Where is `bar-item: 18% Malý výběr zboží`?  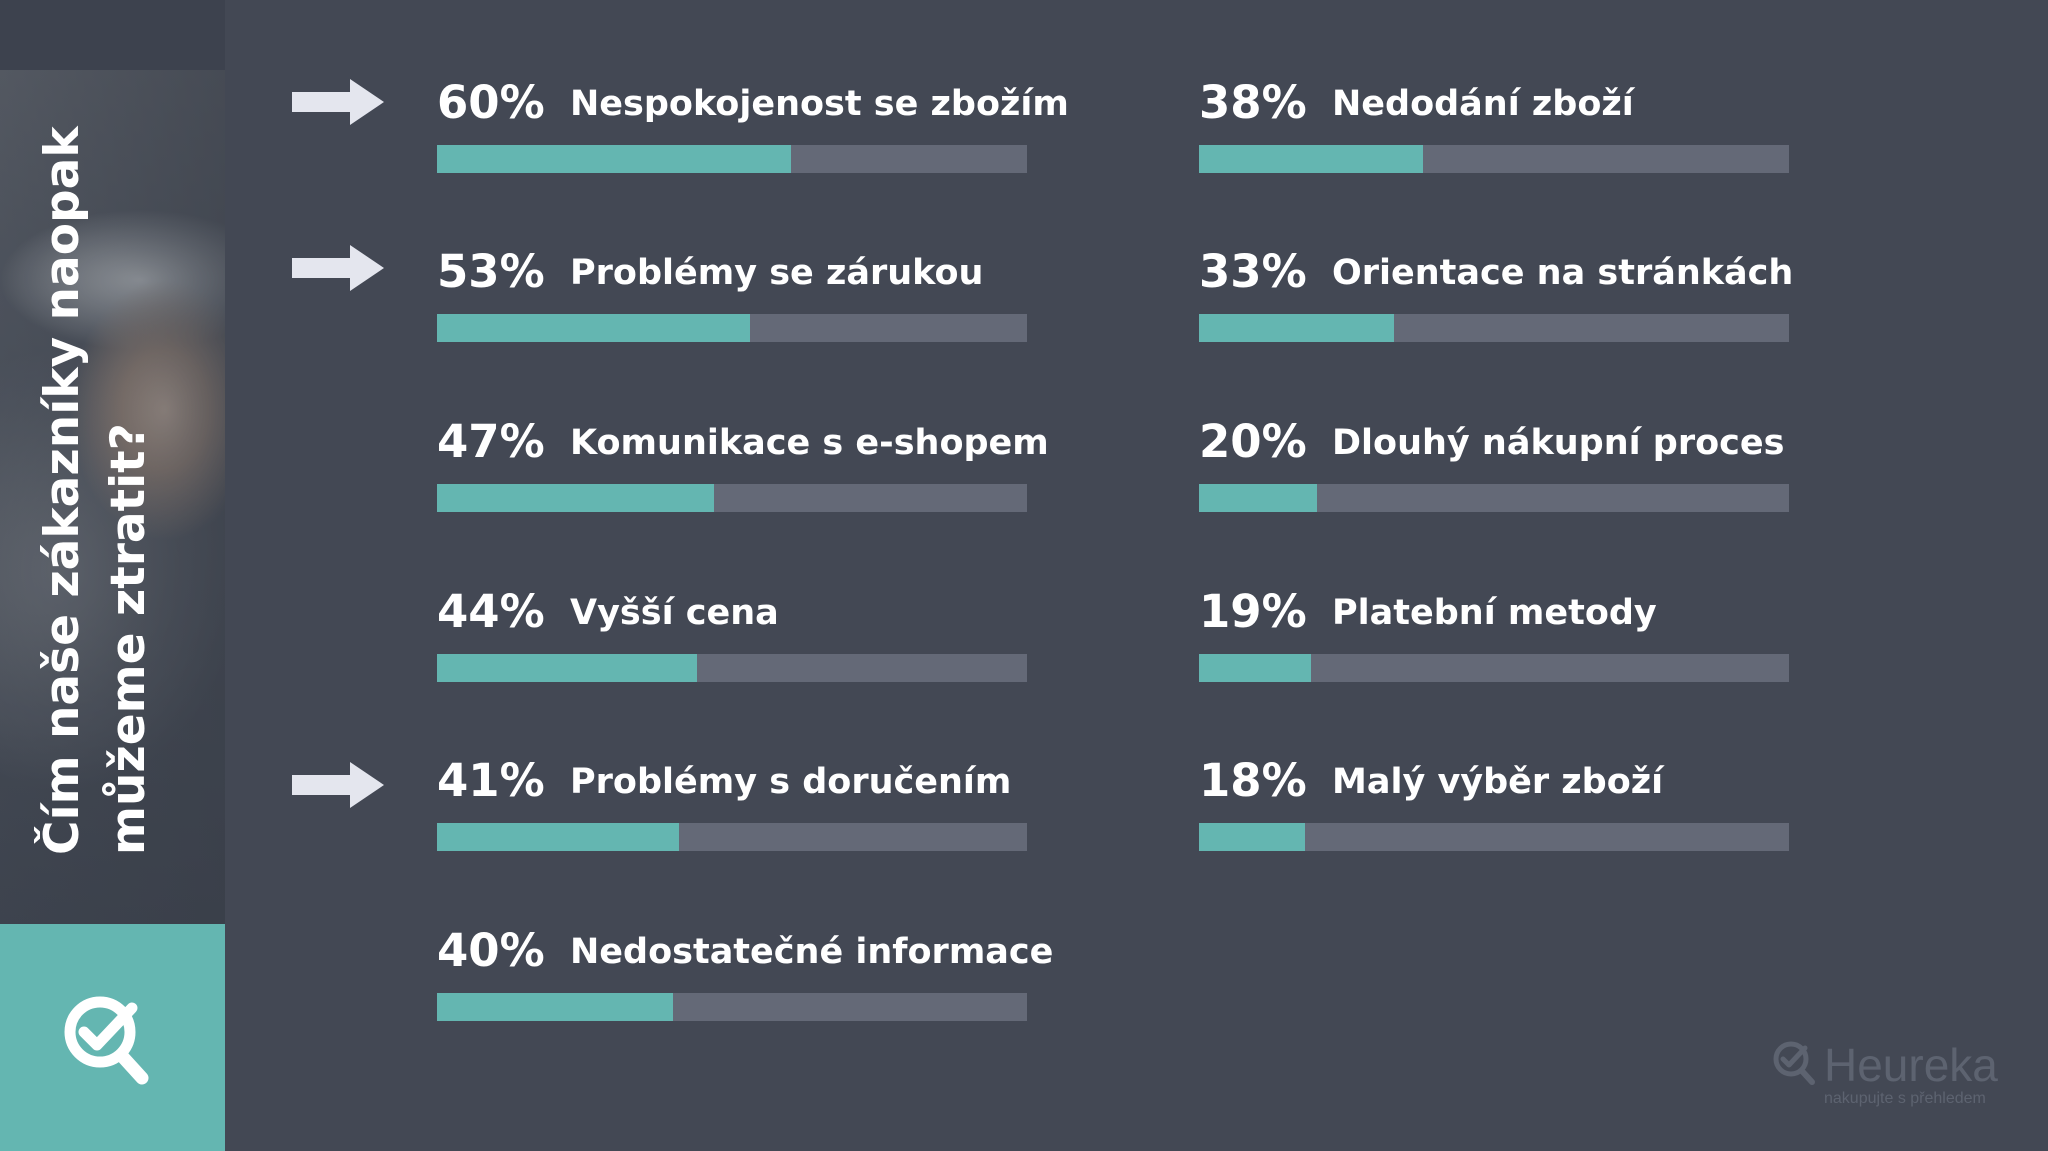 bar-item: 18% Malý výběr zboží is located at coordinates (1494, 806).